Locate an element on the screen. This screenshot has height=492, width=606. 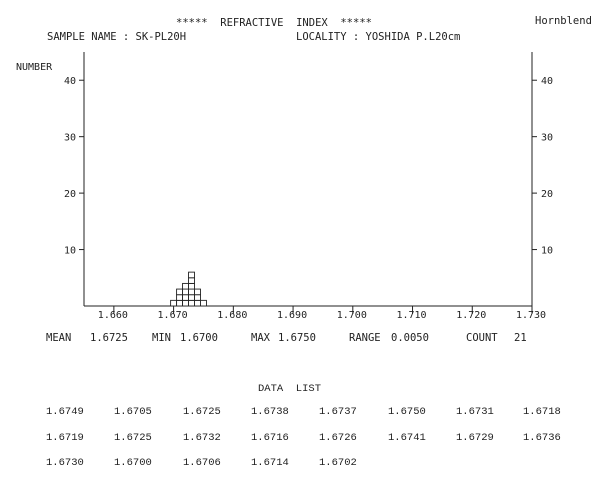
mineral-name: Hornblend is located at coordinates (563, 21).